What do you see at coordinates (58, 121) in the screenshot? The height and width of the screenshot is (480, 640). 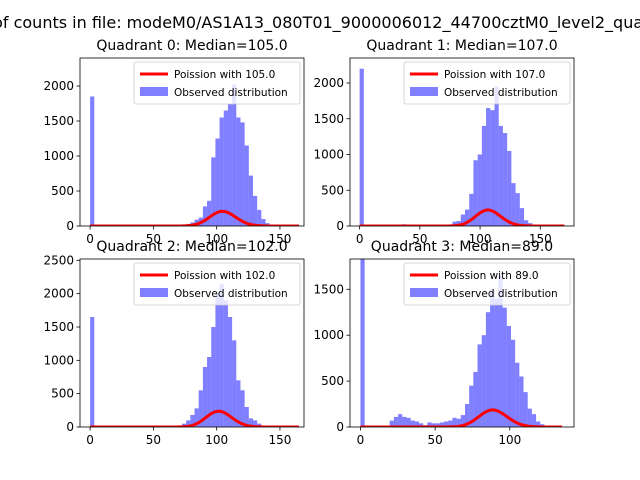 I see `quadrant-0-y-tick-label: 1500` at bounding box center [58, 121].